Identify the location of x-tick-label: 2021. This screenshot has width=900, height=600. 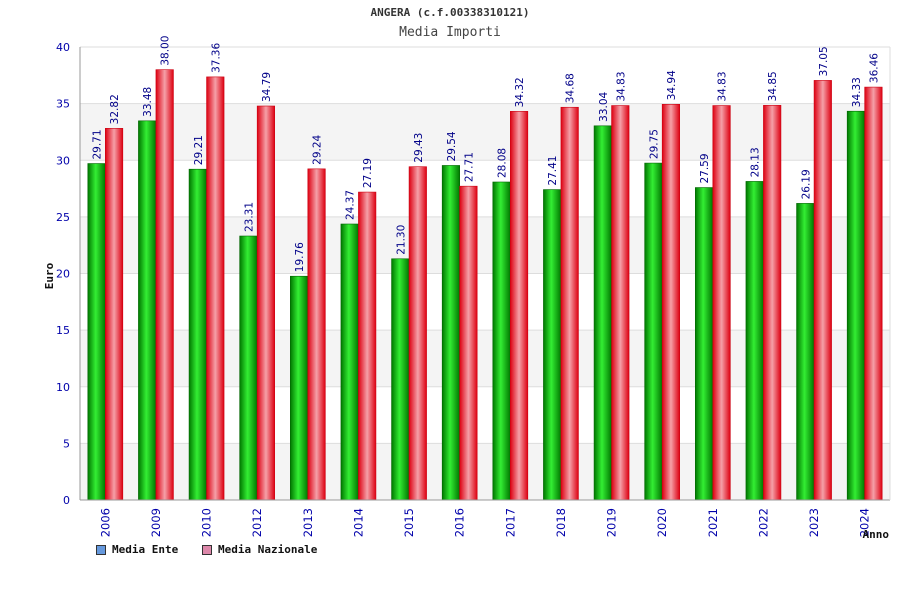
(713, 522).